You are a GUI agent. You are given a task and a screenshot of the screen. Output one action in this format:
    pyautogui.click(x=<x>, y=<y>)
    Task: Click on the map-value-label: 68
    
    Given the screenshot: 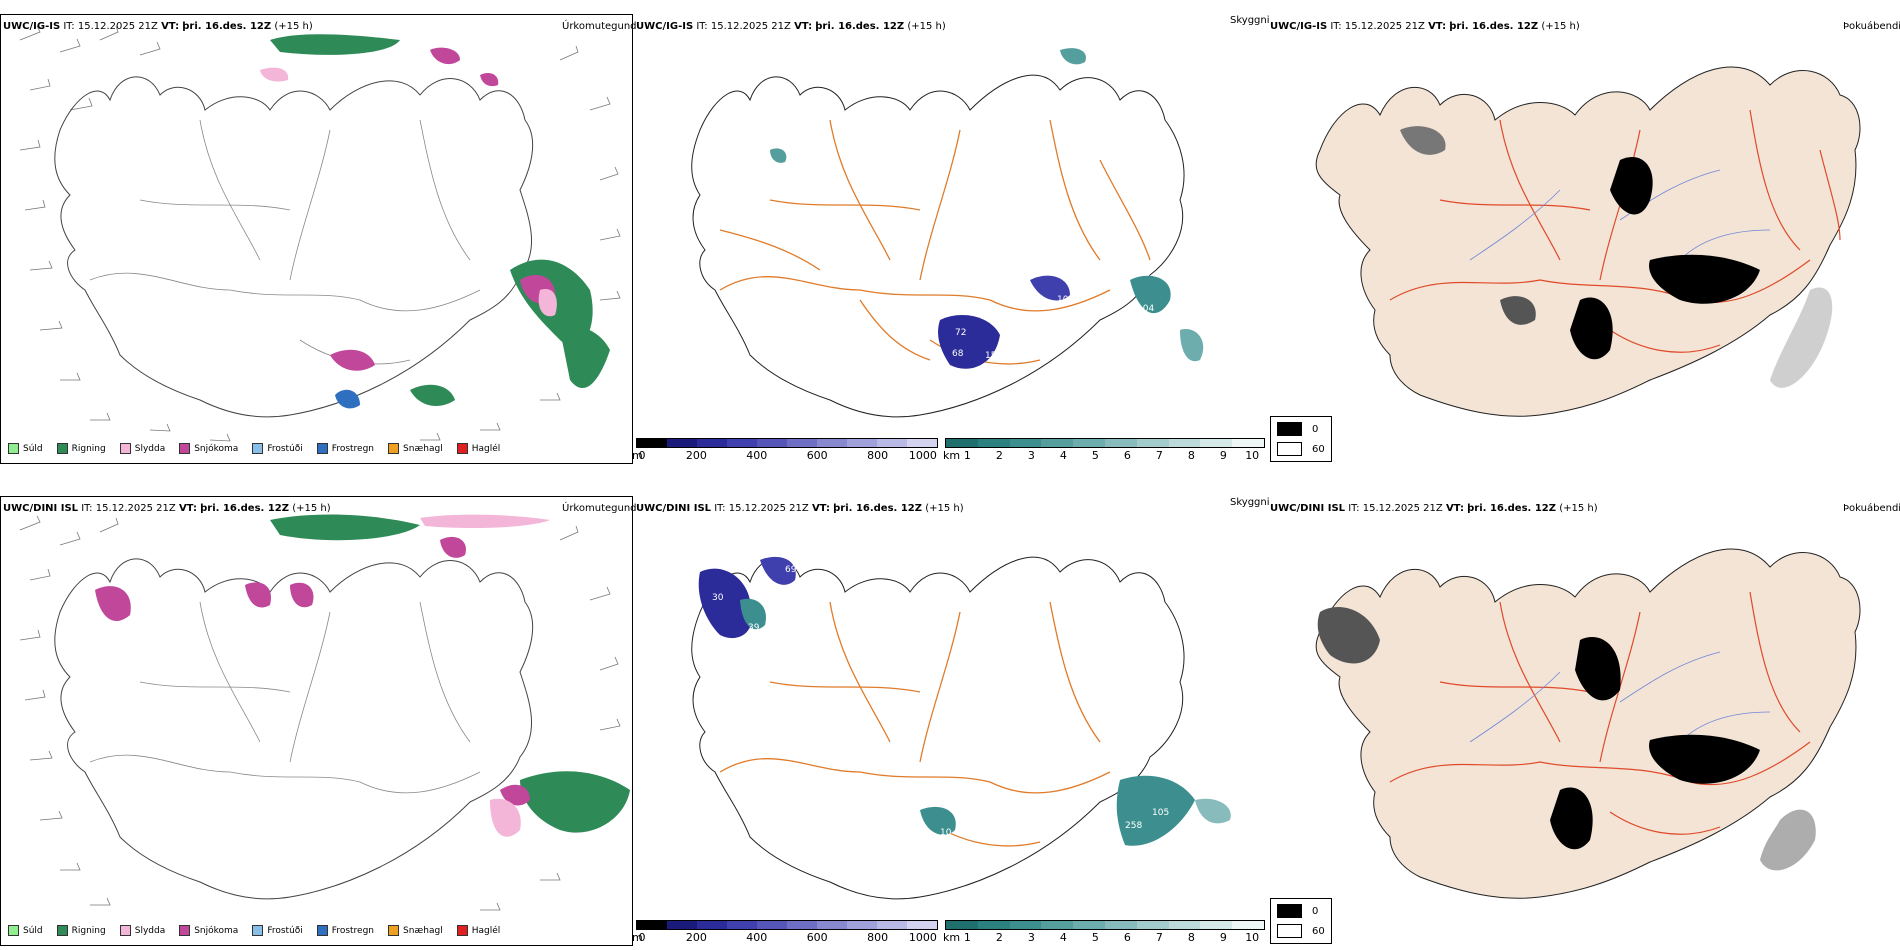 What is the action you would take?
    pyautogui.click(x=958, y=354)
    